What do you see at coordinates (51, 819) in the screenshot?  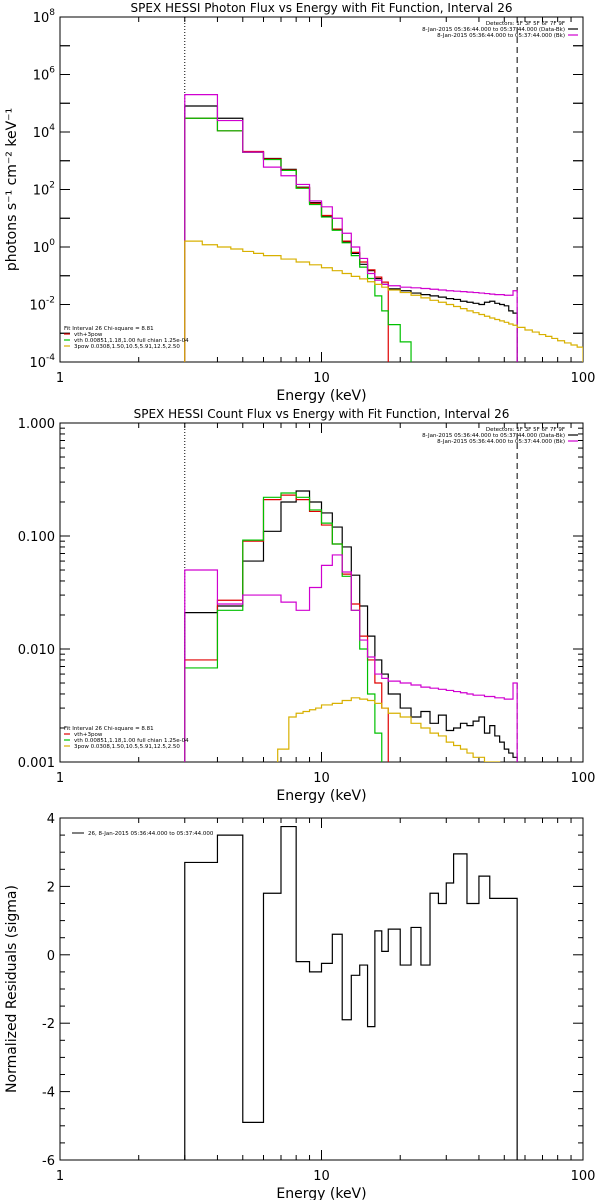 I see `y-tick-label: 4` at bounding box center [51, 819].